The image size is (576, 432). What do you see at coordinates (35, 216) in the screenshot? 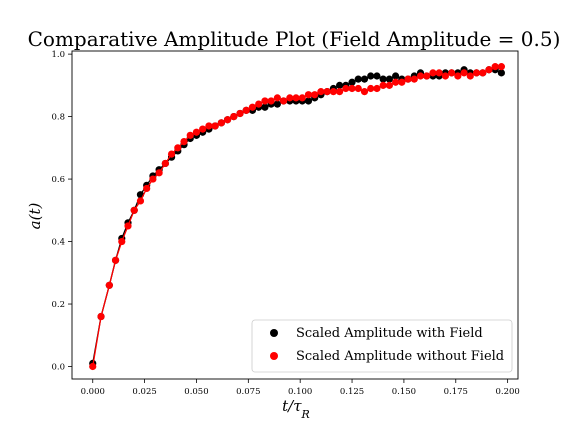
I see `y-axis-label: a(t)` at bounding box center [35, 216].